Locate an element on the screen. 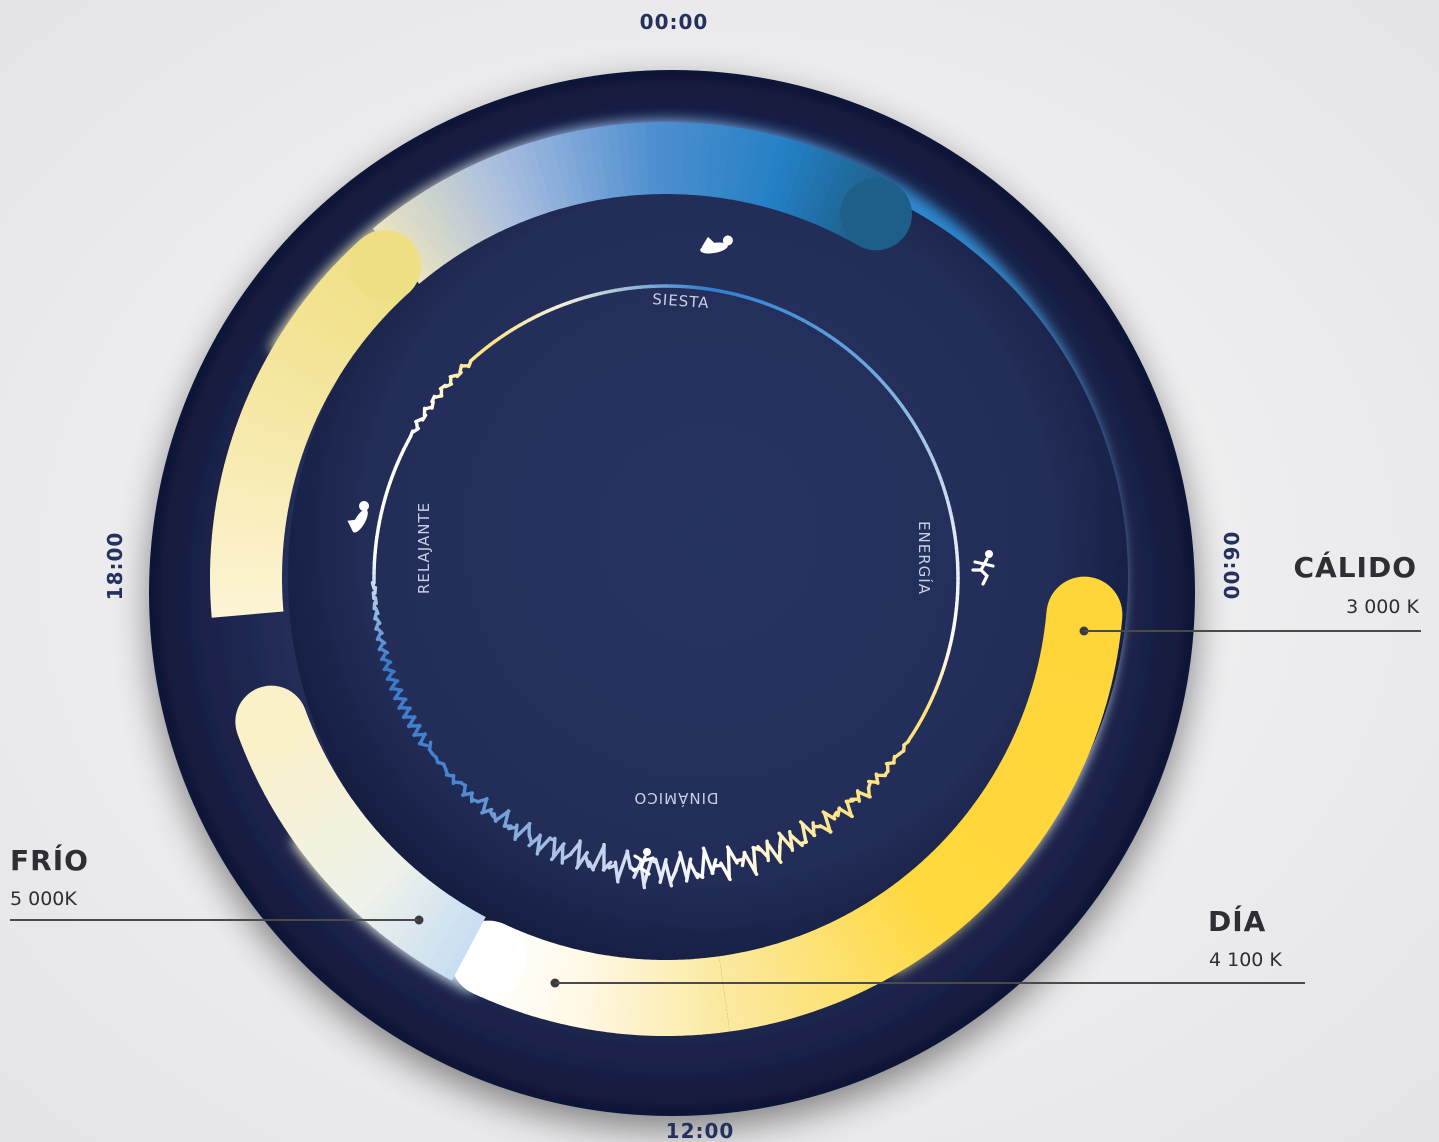 This screenshot has height=1142, width=1439. night-arc is located at coordinates (642, 202).